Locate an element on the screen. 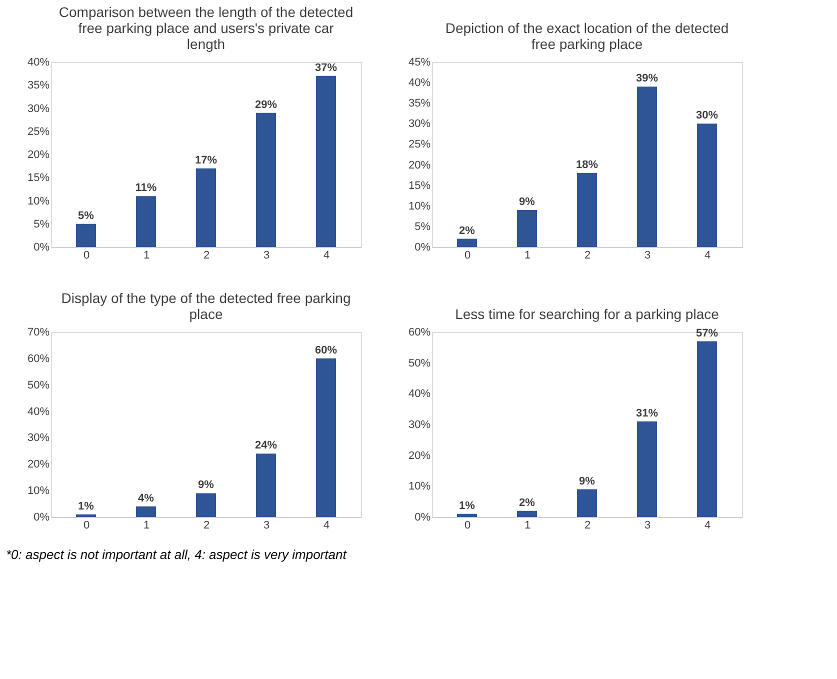 This screenshot has height=679, width=837. data-label: 24% is located at coordinates (266, 446).